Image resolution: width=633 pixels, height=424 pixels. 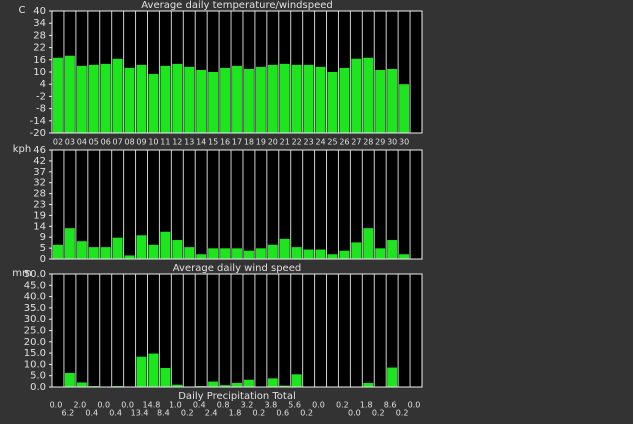 I want to click on y-tick-label: 22, so click(x=39, y=48).